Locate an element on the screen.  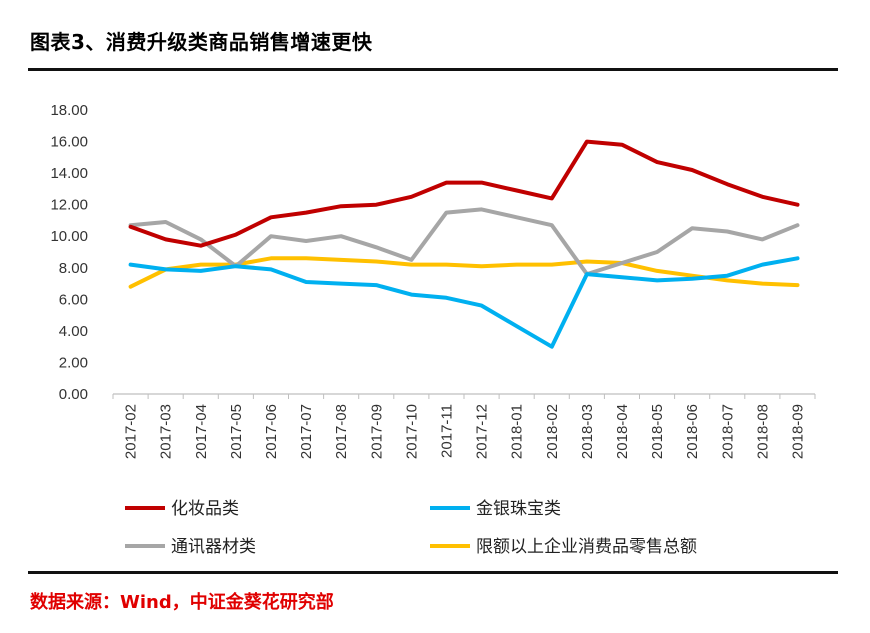
y-tick-label: 2.00 is located at coordinates (73, 362).